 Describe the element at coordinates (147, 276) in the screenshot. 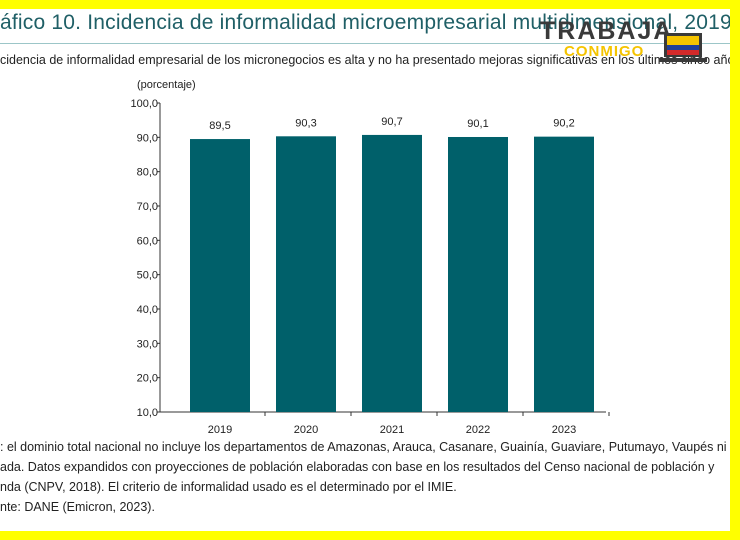

I see `y-tick-label: 50,0` at that location.